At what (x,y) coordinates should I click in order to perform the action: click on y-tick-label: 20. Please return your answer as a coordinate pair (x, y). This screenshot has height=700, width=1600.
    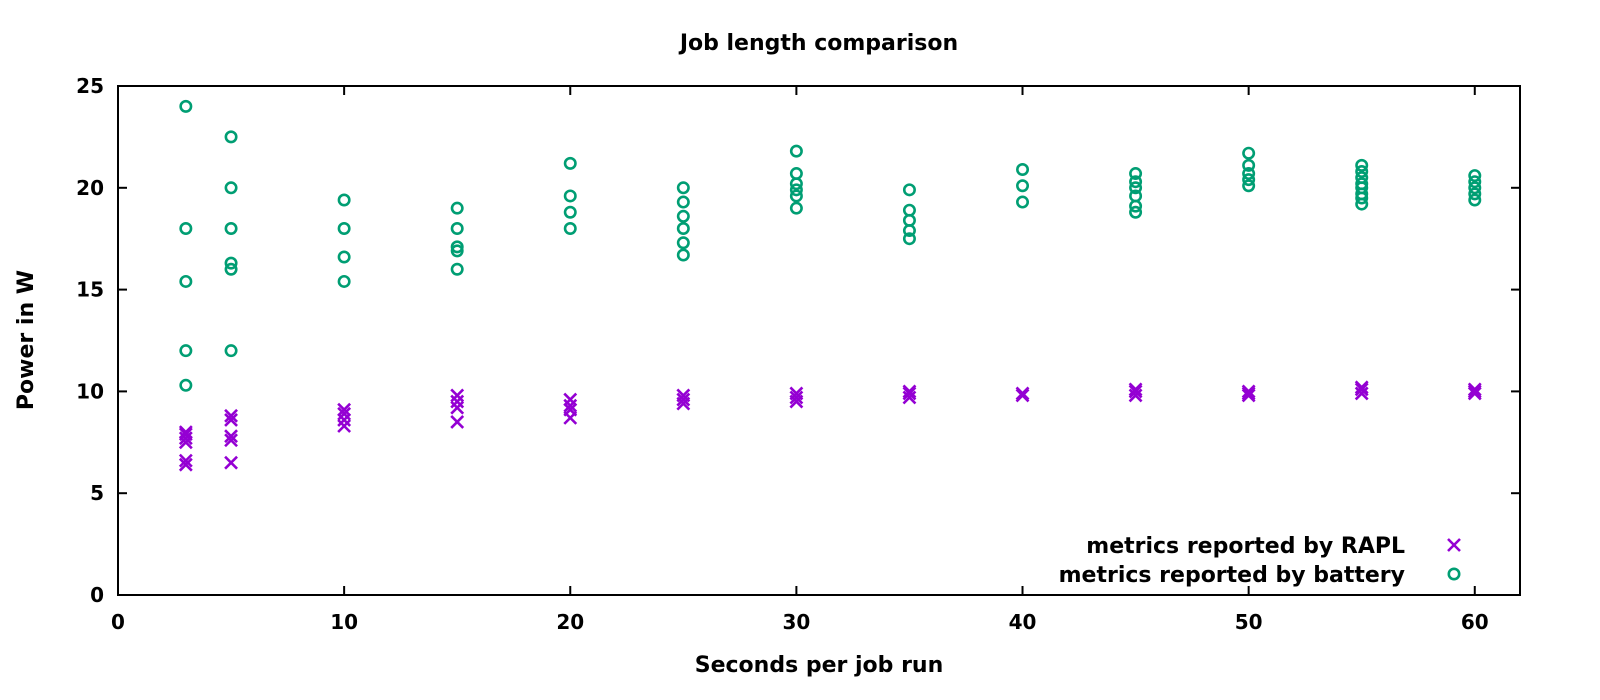
    Looking at the image, I should click on (90, 188).